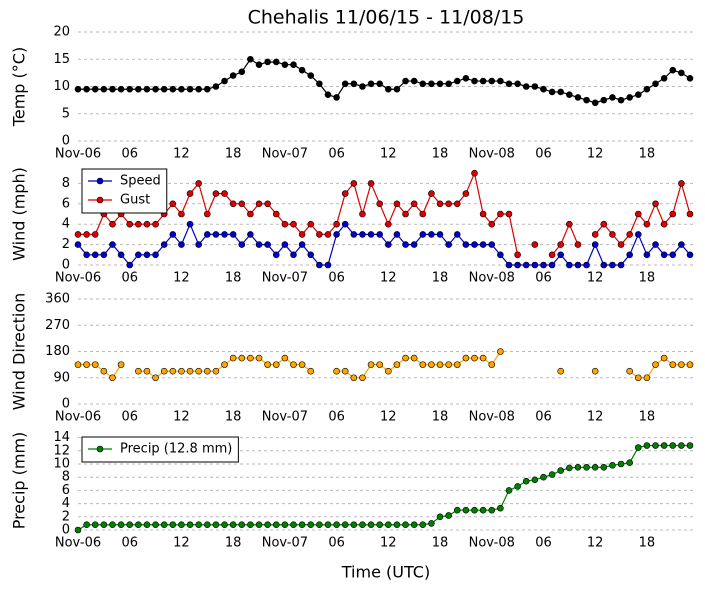  Describe the element at coordinates (61, 450) in the screenshot. I see `y-tick-label: 12` at that location.